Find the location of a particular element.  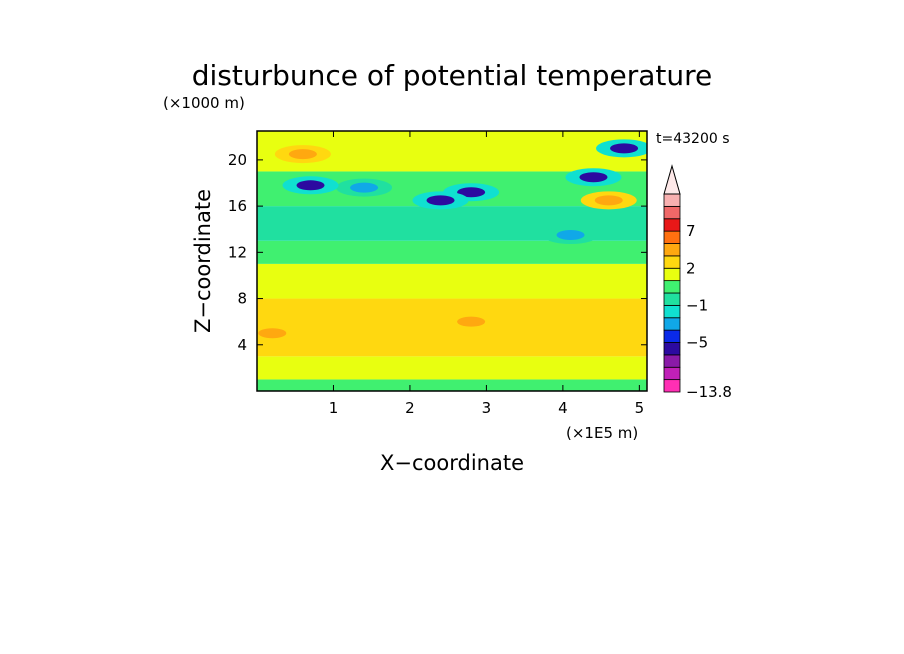

x-tick-label-2: 3 is located at coordinates (487, 408).